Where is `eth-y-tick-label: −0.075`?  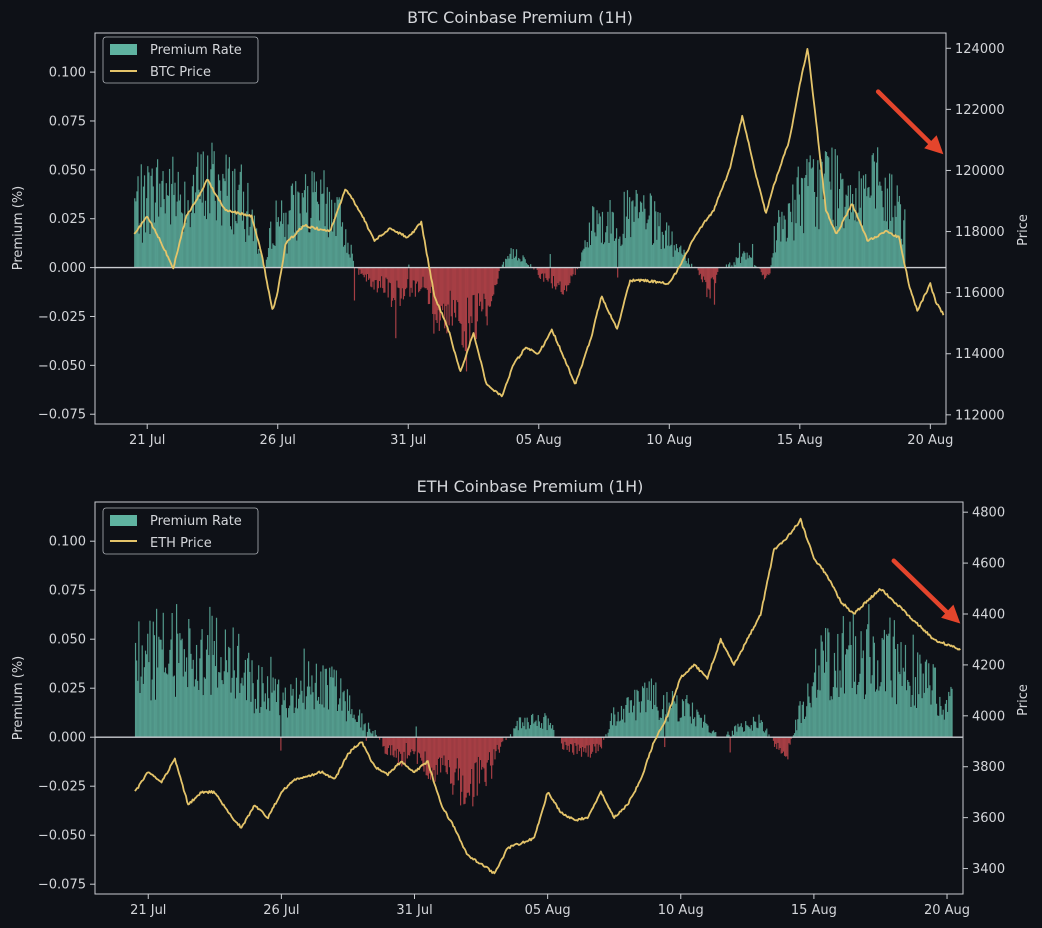
eth-y-tick-label: −0.075 is located at coordinates (62, 885).